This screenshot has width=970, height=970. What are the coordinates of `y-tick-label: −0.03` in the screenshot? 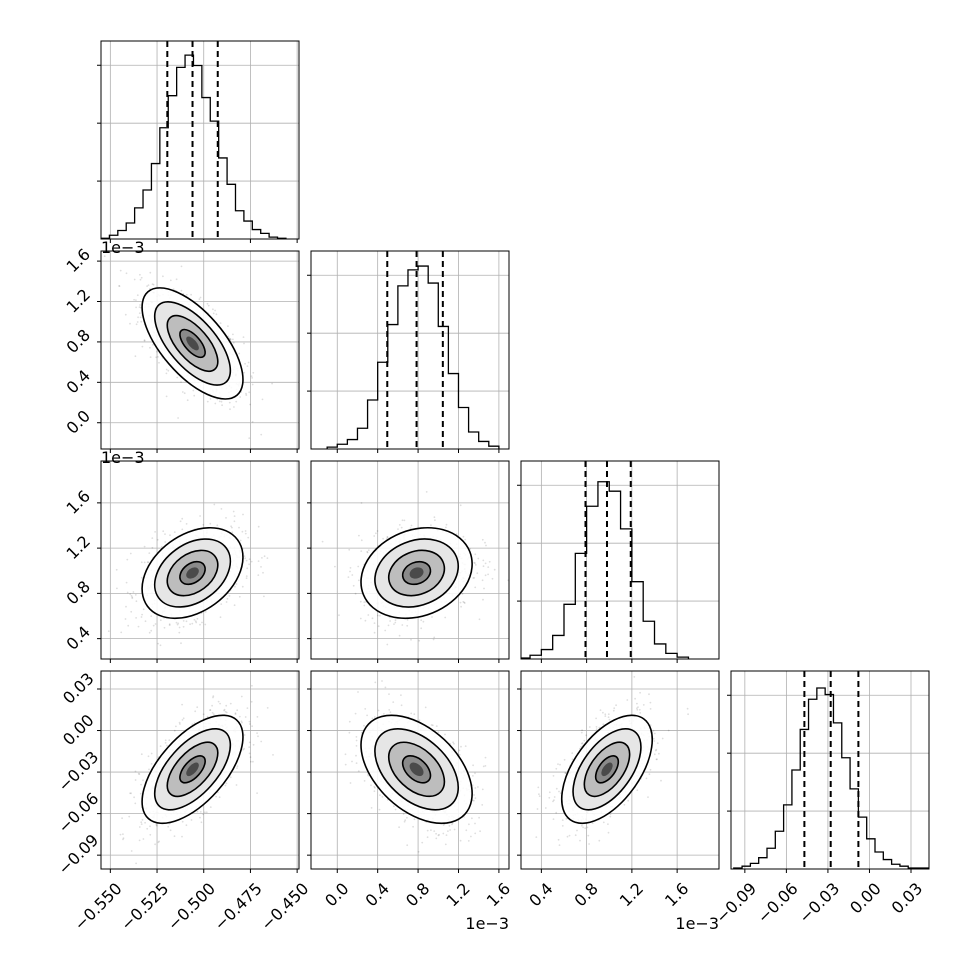 It's located at (78, 771).